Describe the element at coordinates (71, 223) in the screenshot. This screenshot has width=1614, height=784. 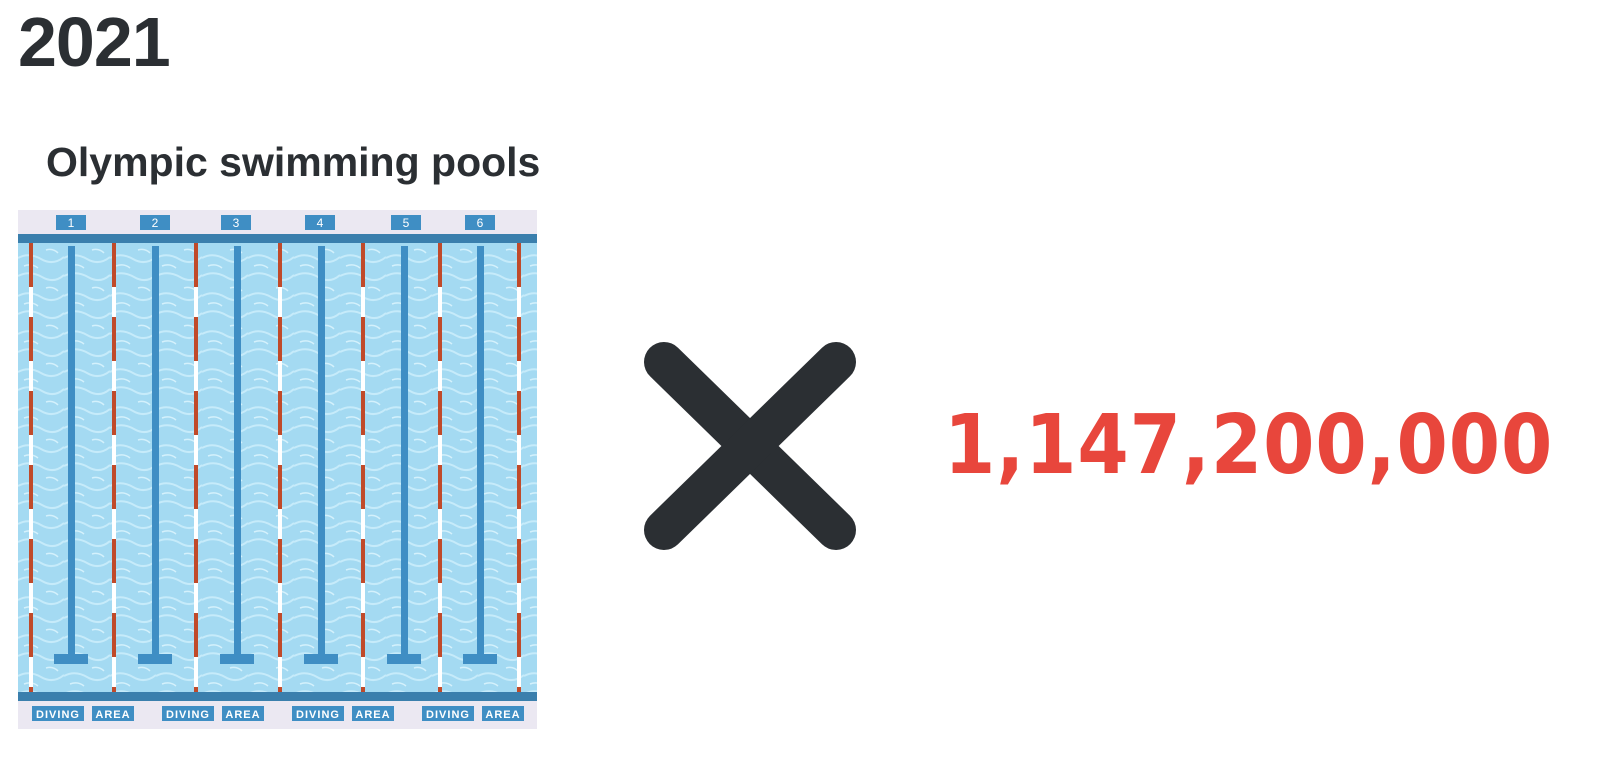
I see `lane-number: 1` at that location.